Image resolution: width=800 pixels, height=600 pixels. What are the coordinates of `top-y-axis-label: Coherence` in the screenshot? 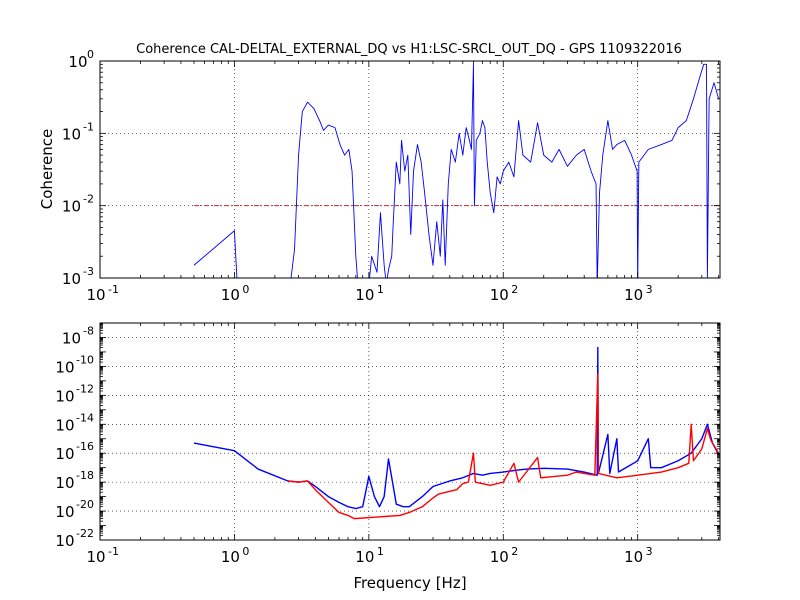 It's located at (47, 169).